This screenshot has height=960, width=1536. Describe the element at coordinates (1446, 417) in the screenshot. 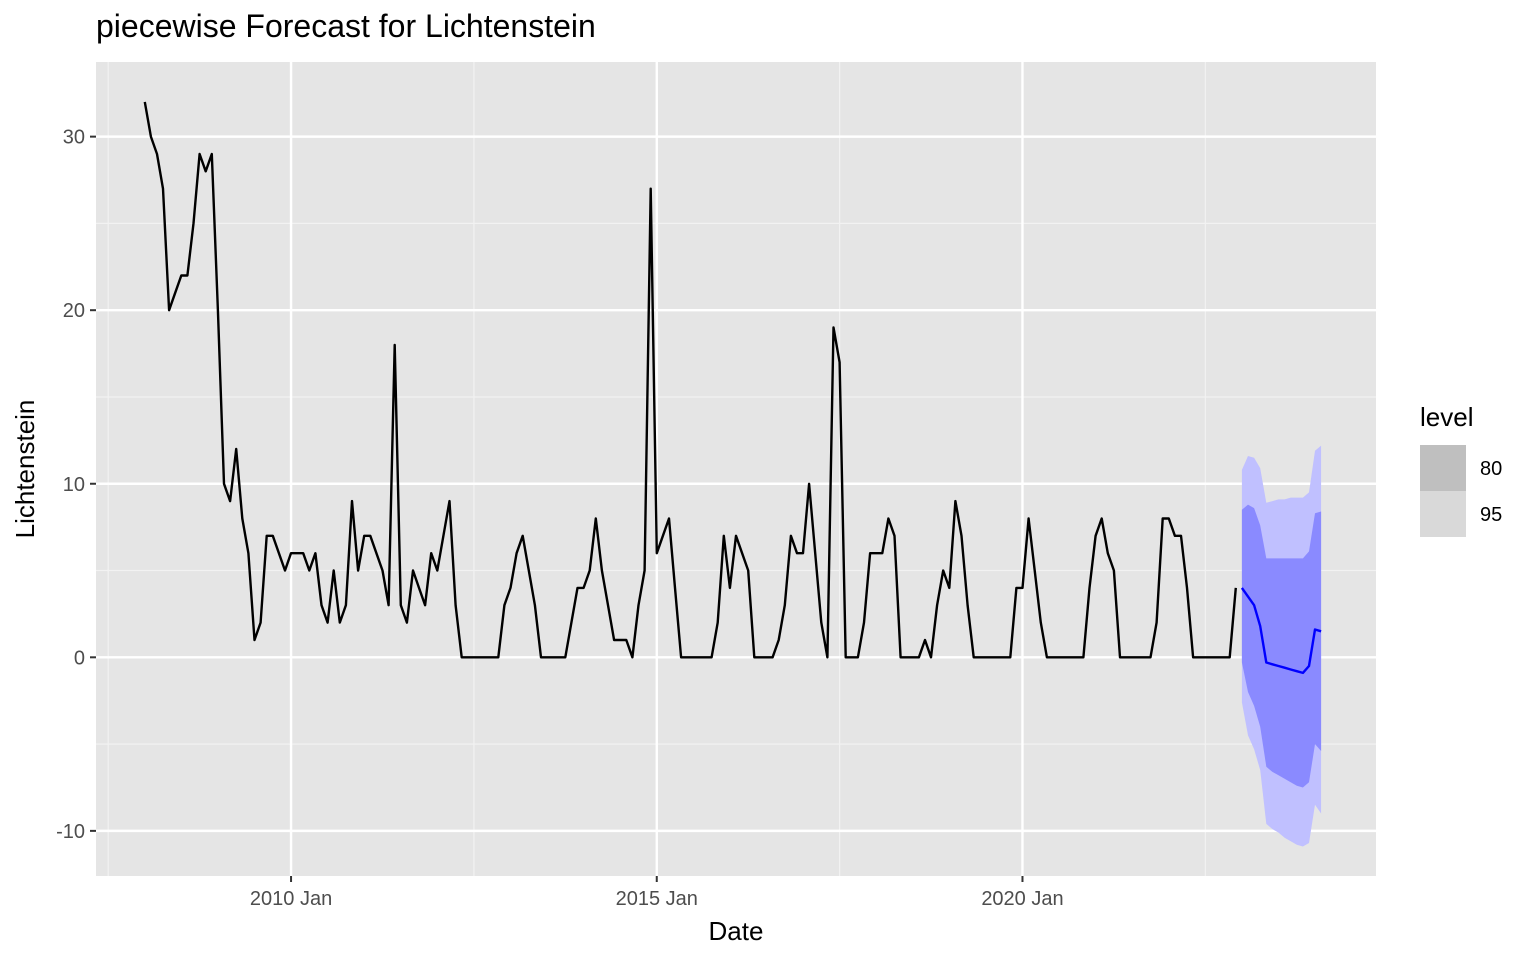

I see `legend-title: level` at that location.